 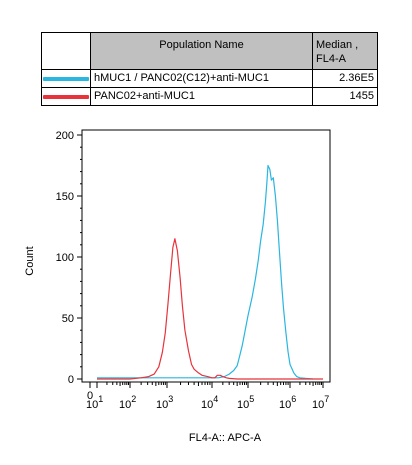 What do you see at coordinates (225, 438) in the screenshot?
I see `x-axis-label: FL4-A:: APC-A` at bounding box center [225, 438].